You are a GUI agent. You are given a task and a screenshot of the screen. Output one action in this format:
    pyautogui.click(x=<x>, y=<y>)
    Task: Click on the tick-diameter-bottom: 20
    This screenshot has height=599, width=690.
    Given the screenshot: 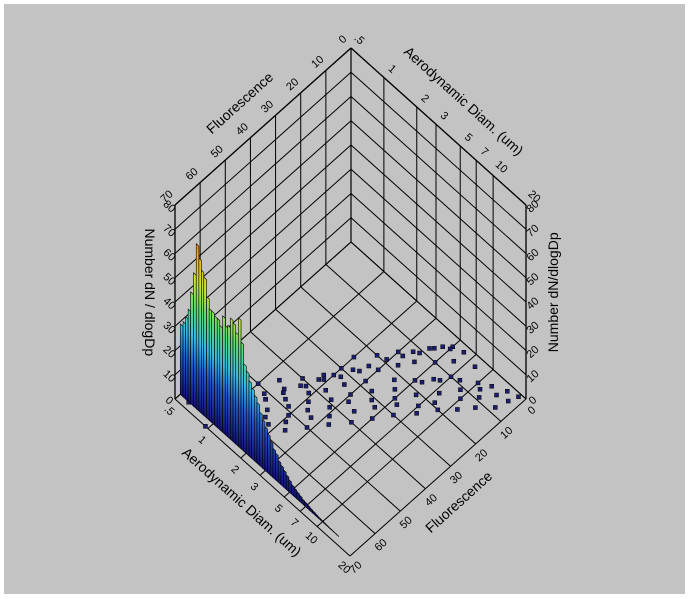 What is the action you would take?
    pyautogui.click(x=343, y=567)
    